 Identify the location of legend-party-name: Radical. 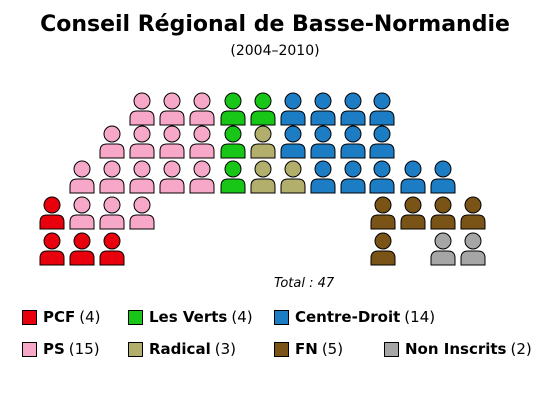
(180, 349).